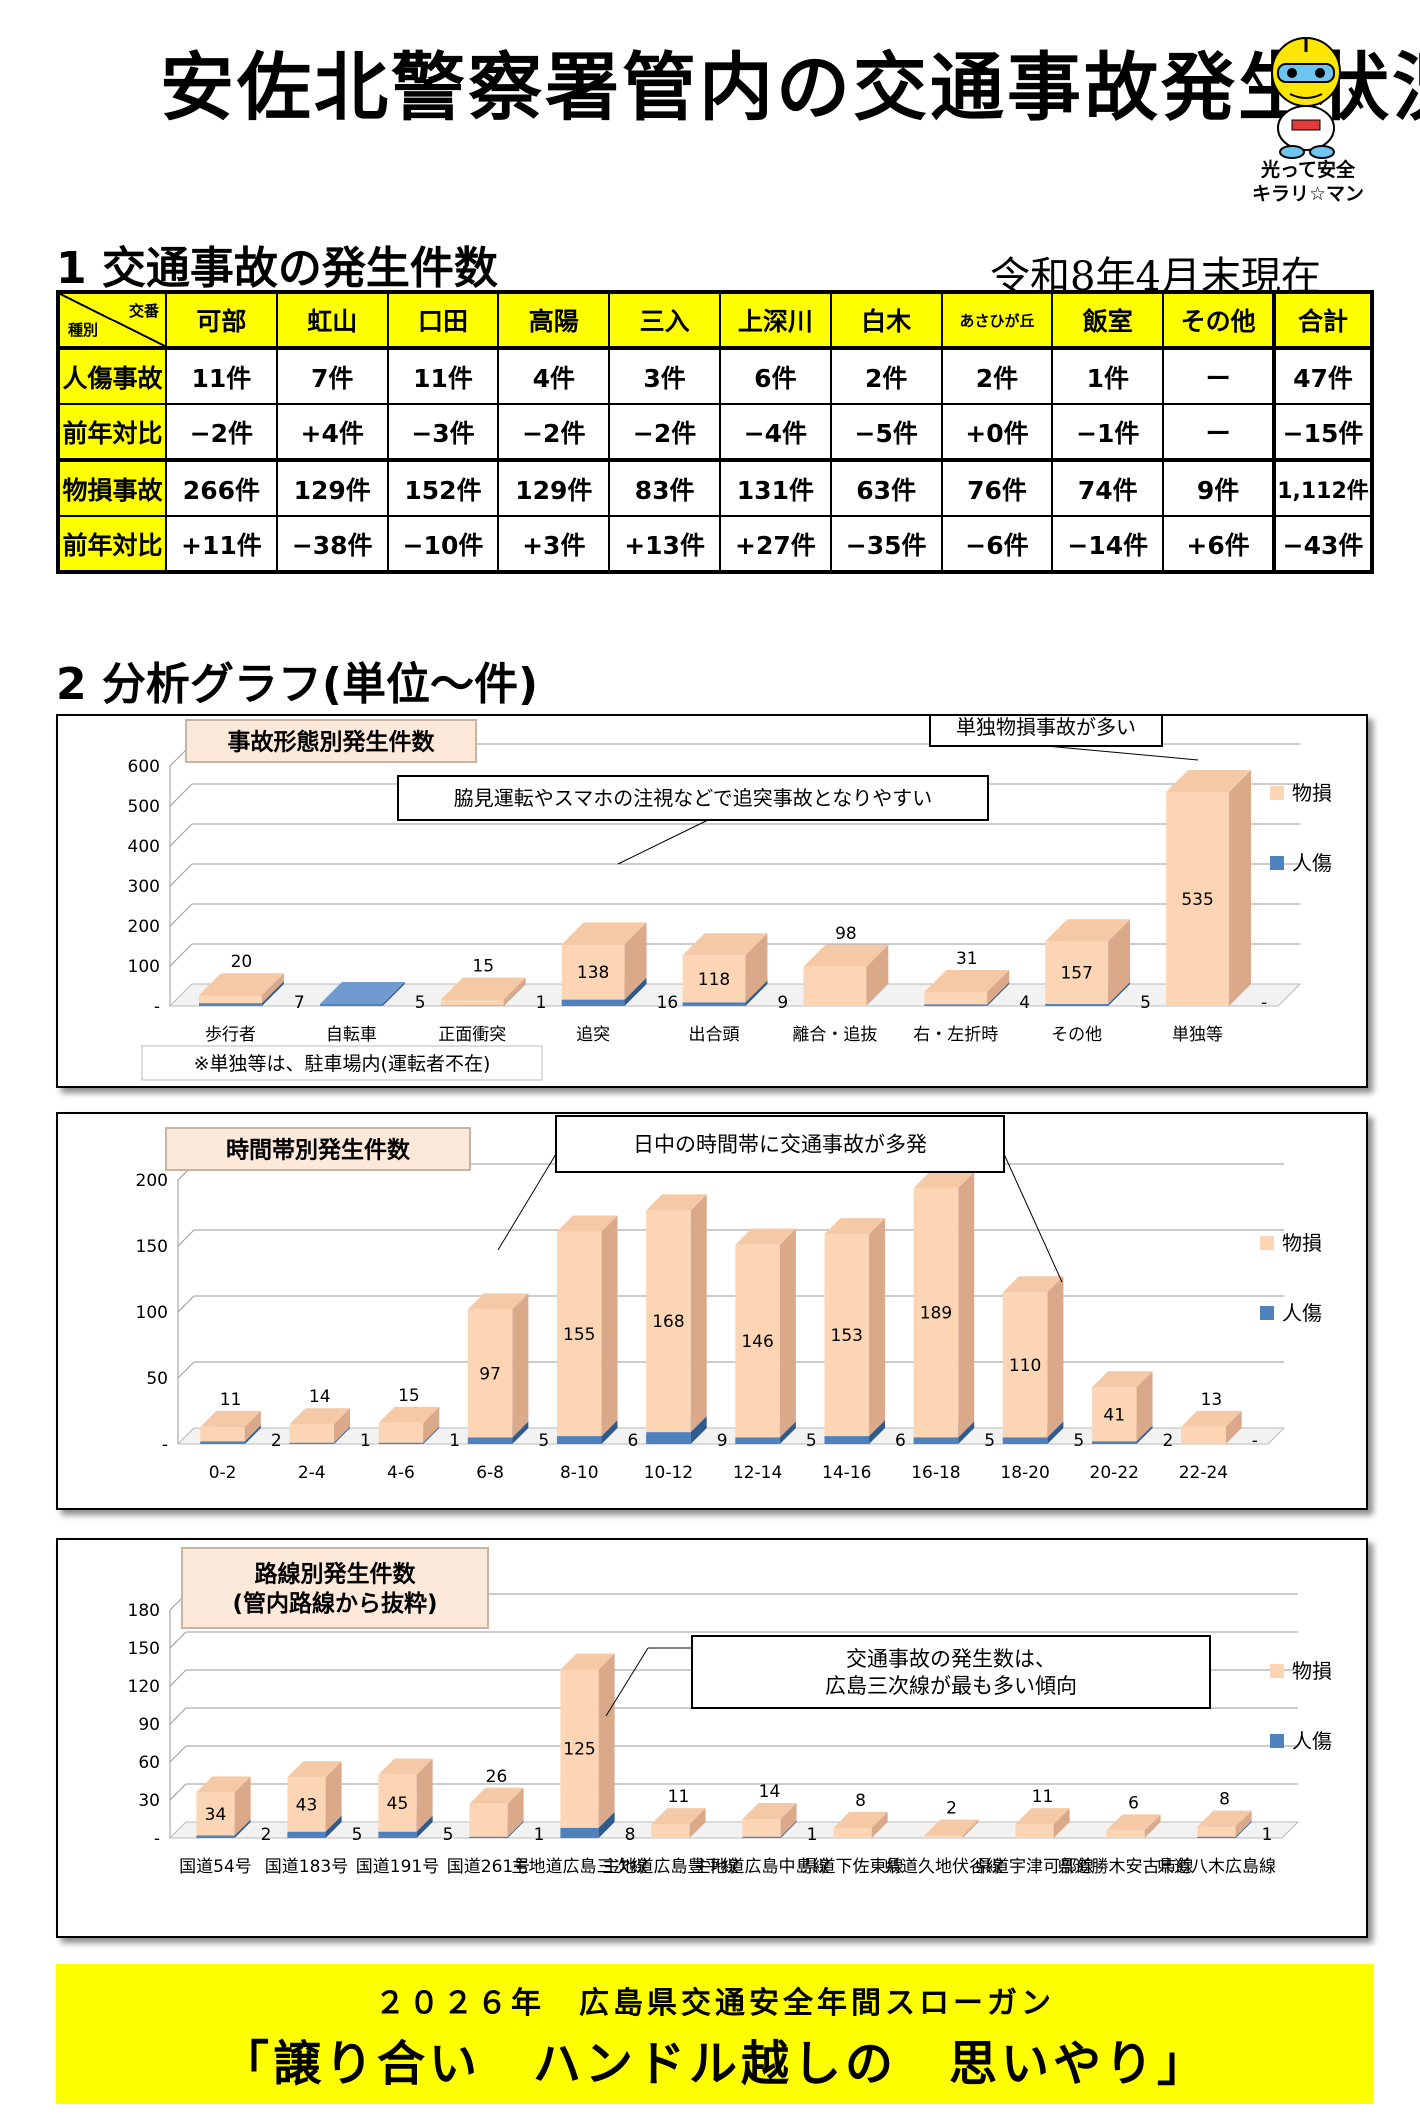 This screenshot has height=2128, width=1420. What do you see at coordinates (144, 967) in the screenshot?
I see `y-tick-label: 100` at bounding box center [144, 967].